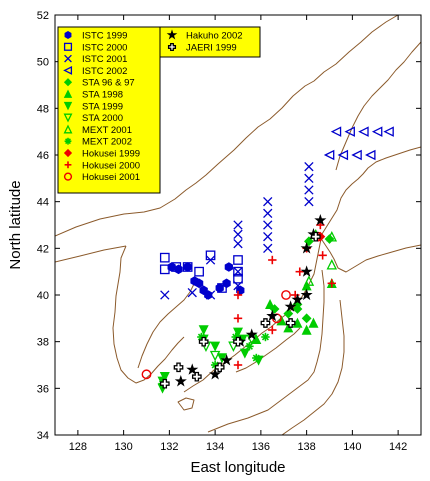  Describe the element at coordinates (102, 106) in the screenshot. I see `legend-label: STA 1999` at that location.